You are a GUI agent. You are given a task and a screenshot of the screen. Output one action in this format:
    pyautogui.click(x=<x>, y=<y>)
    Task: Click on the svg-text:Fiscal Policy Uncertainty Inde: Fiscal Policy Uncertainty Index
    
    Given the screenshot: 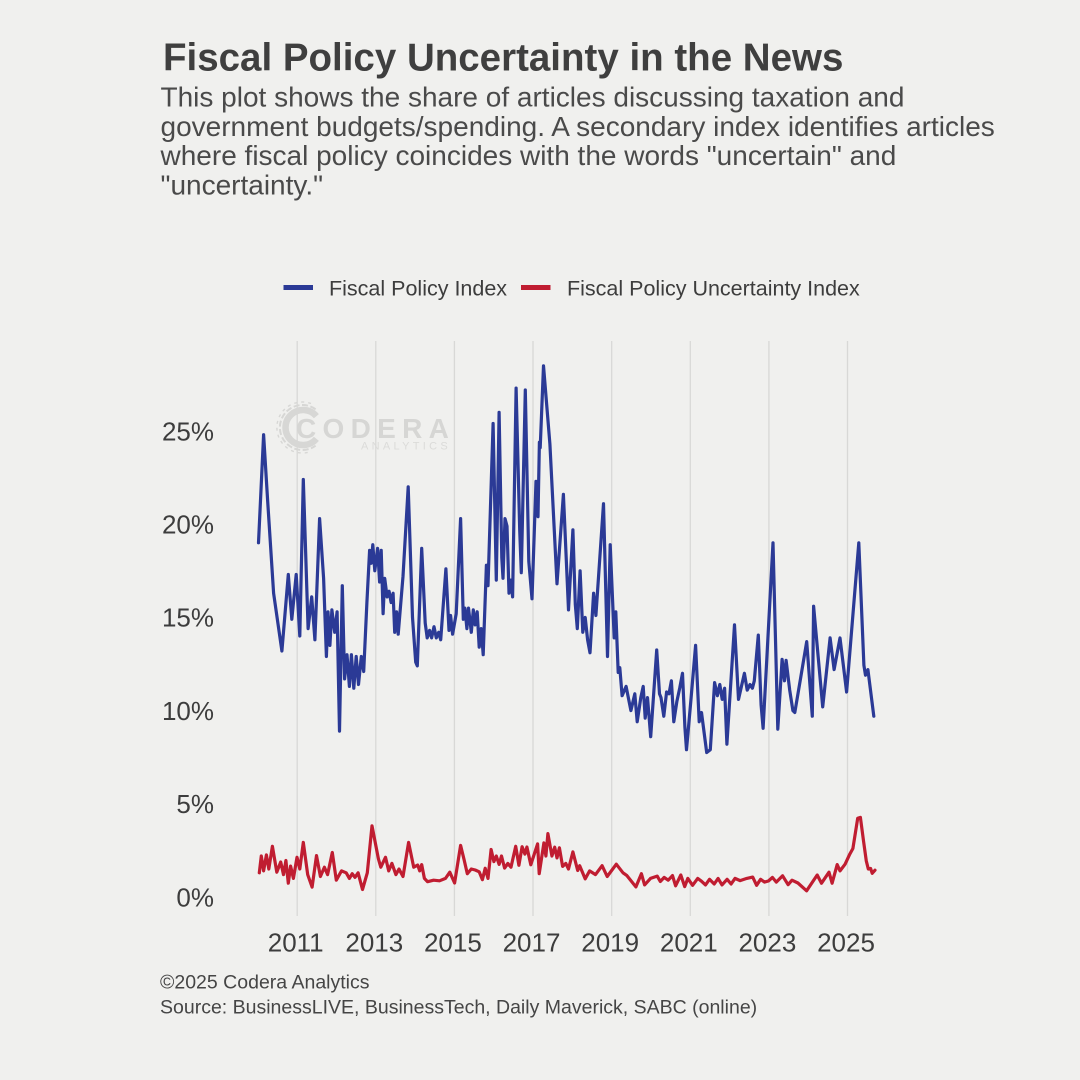 What is the action you would take?
    pyautogui.click(x=713, y=289)
    